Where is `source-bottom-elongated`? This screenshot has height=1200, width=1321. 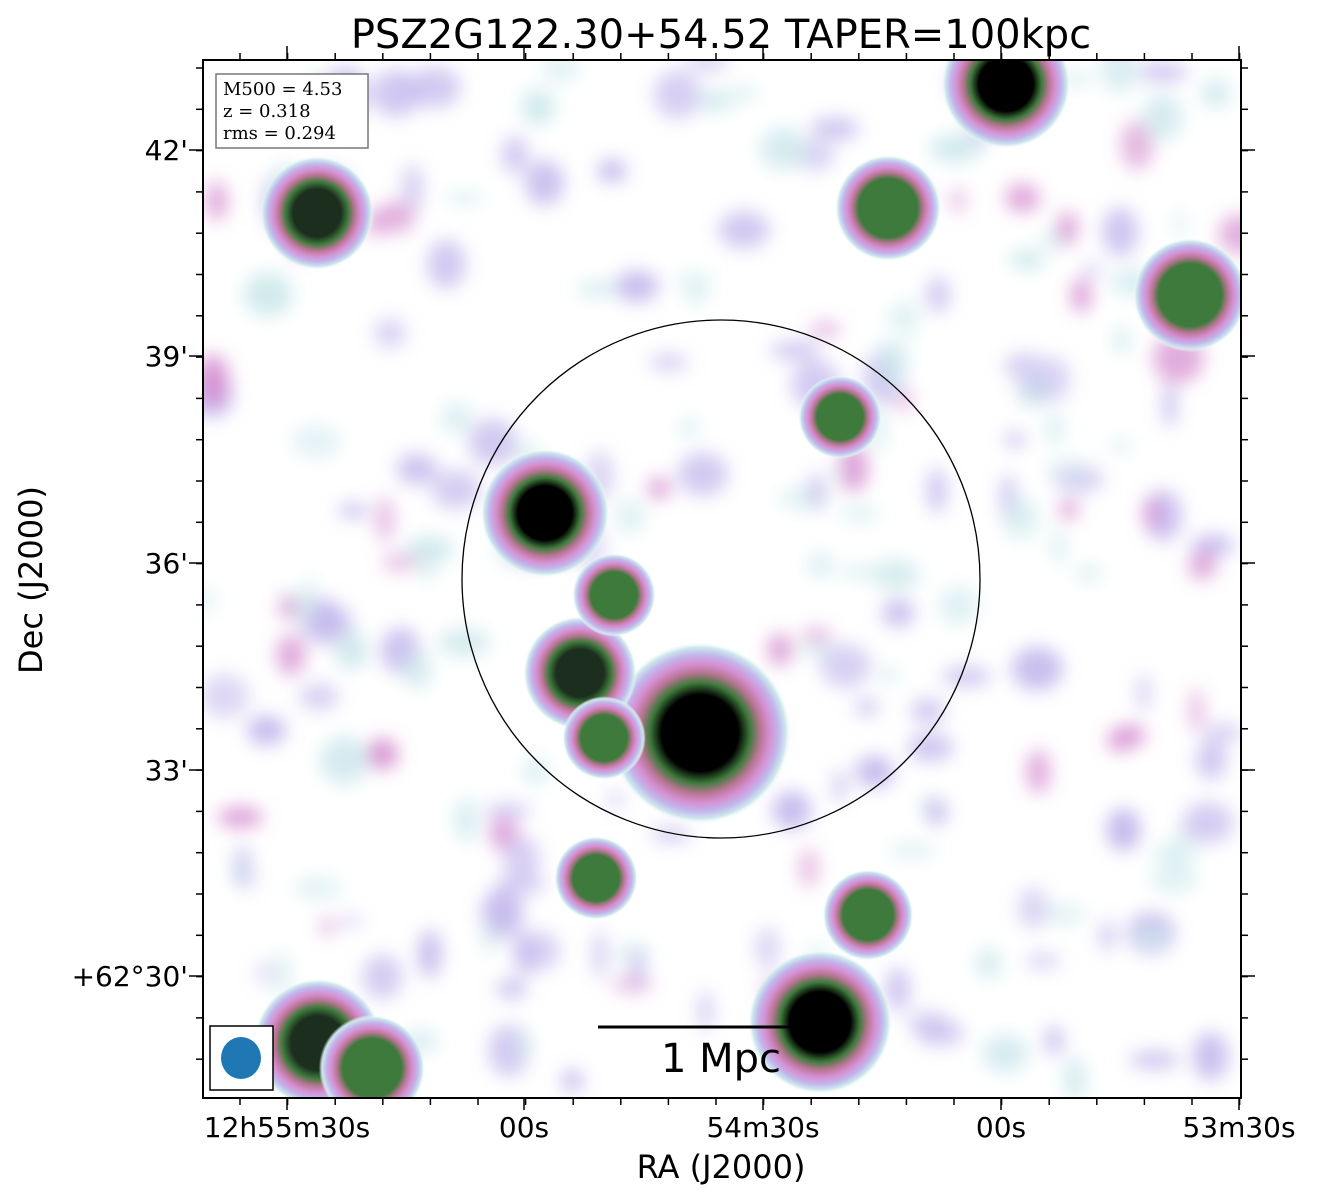 source-bottom-elongated is located at coordinates (868, 915).